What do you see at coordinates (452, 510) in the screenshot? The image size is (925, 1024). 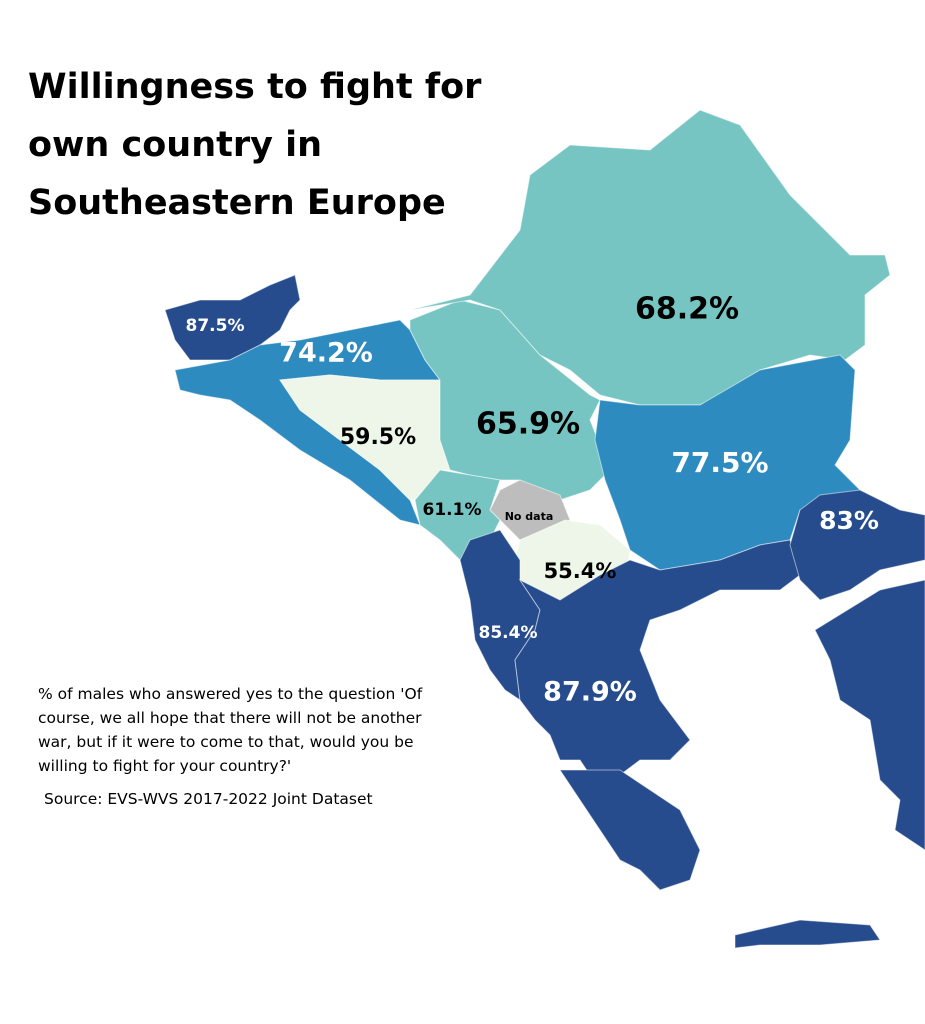 I see `region-label: 61.1%` at bounding box center [452, 510].